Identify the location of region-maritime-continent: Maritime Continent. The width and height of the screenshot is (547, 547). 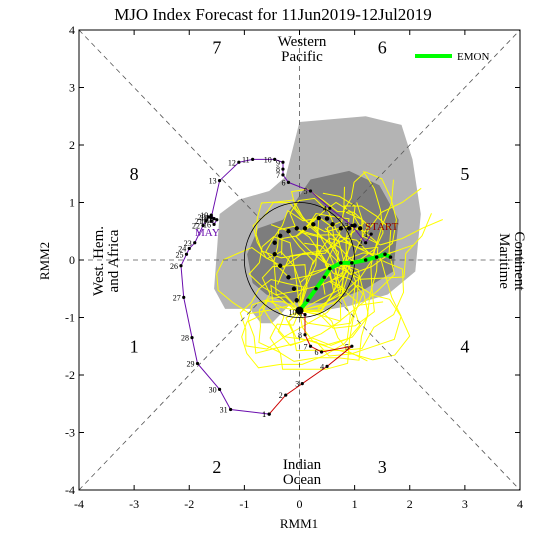
(511, 261).